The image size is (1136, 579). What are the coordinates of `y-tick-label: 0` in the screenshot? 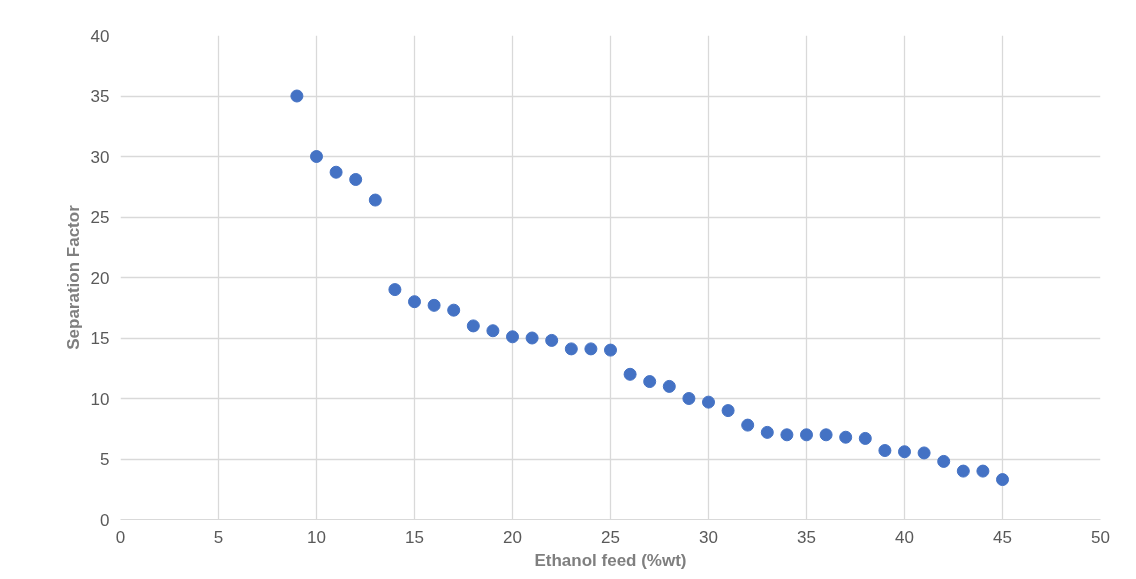 It's located at (105, 520).